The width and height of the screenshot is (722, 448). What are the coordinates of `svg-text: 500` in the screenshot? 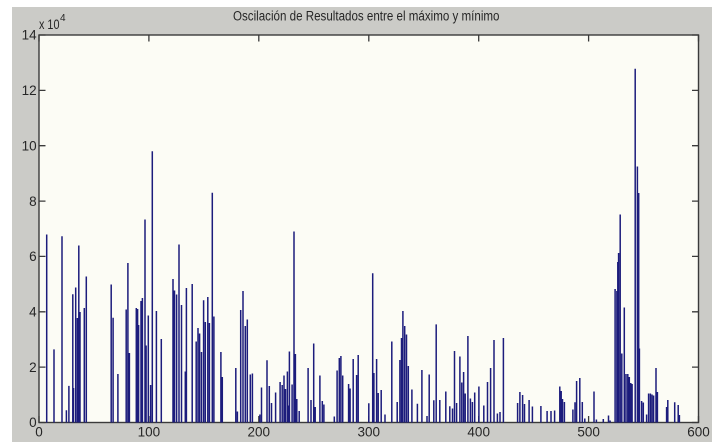 It's located at (588, 432).